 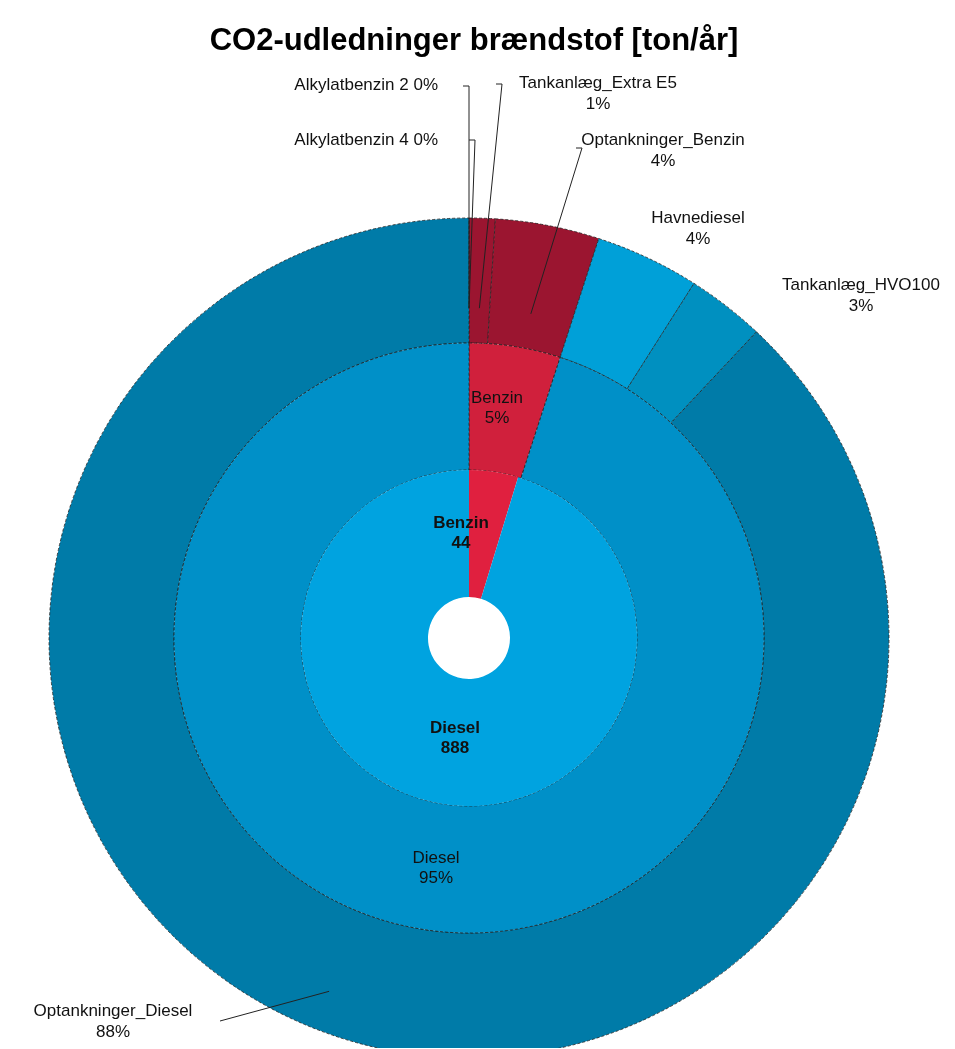 What do you see at coordinates (497, 417) in the screenshot?
I see `data-label: 5%` at bounding box center [497, 417].